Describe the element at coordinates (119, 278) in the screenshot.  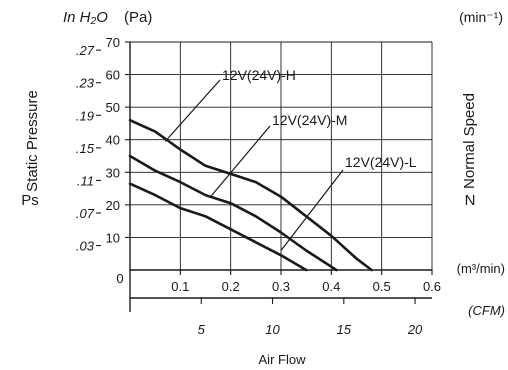
I see `origin-label: 0` at that location.